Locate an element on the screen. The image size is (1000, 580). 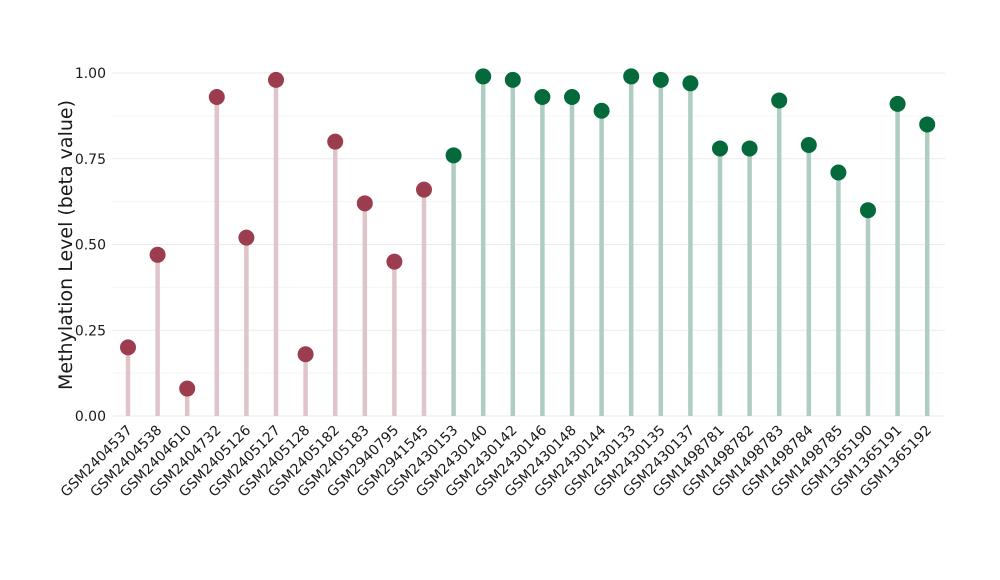
point-GSM1498782 is located at coordinates (749, 148).